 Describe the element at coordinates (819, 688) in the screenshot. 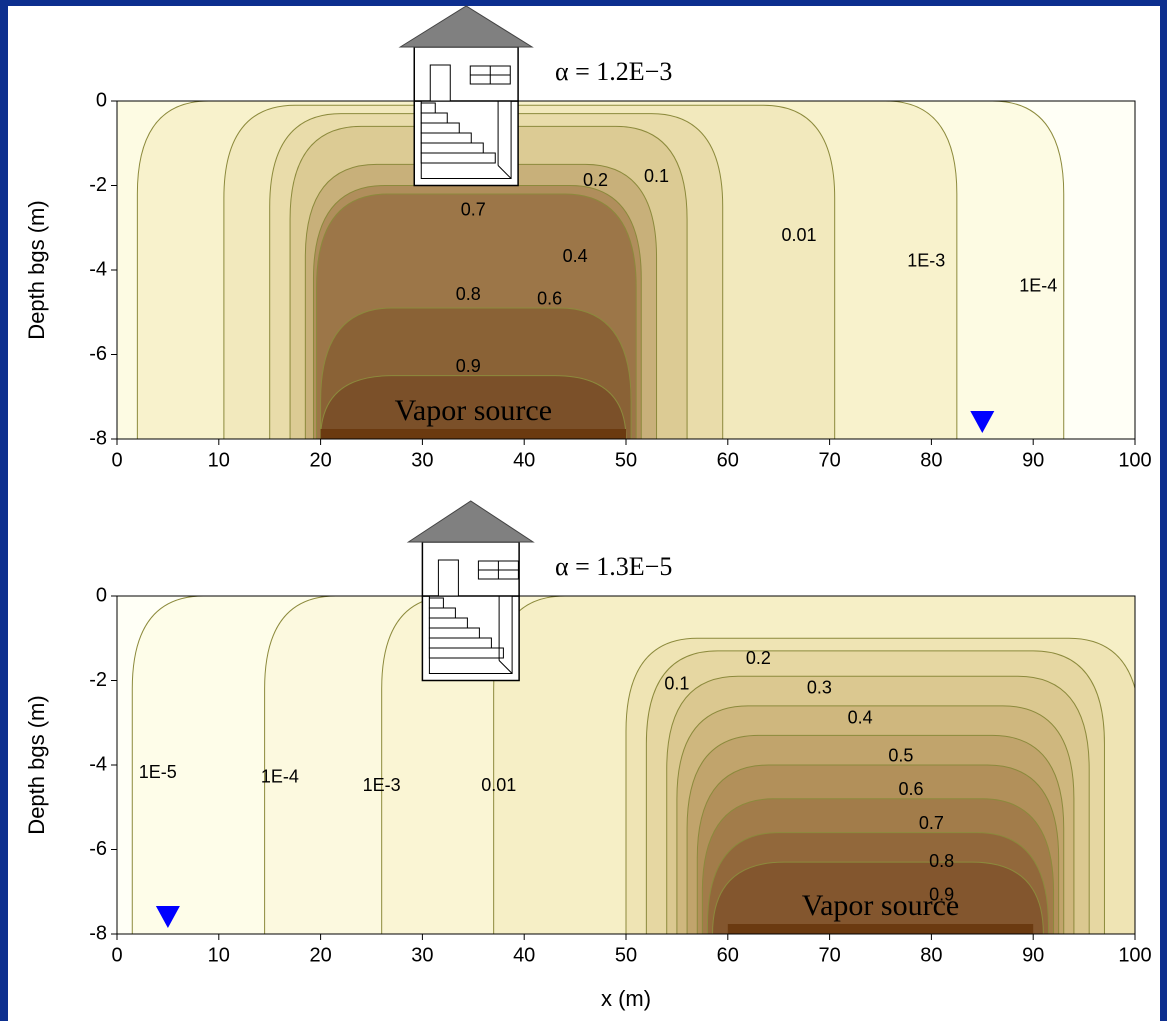

I see `contour-label: 0.3` at that location.